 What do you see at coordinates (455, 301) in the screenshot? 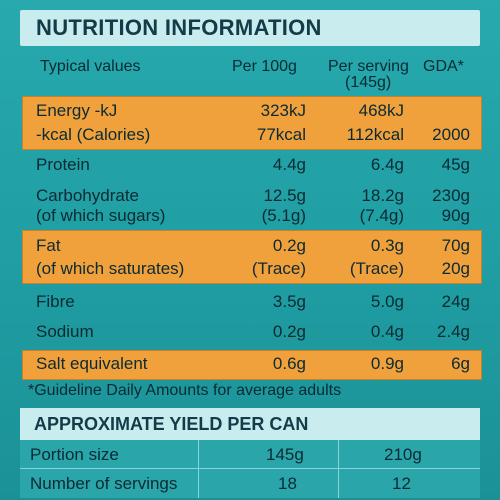
I see `fibre-gda: 24g` at bounding box center [455, 301].